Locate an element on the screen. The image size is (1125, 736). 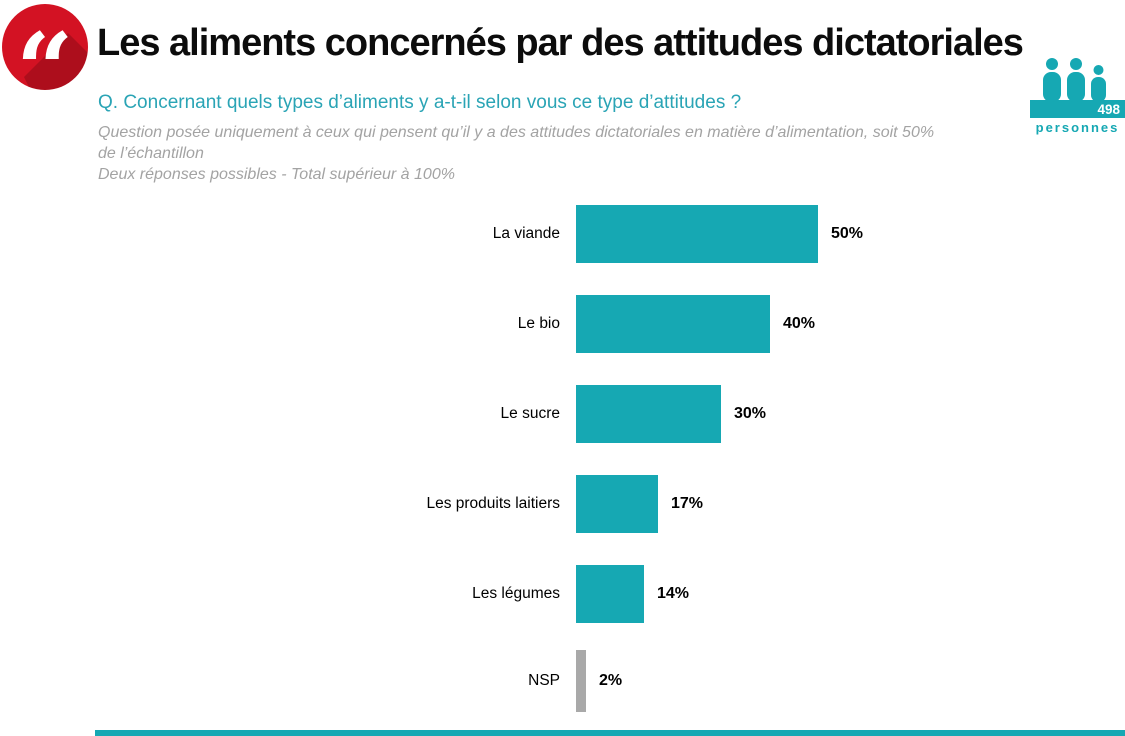
category-label: Le sucre is located at coordinates (530, 413).